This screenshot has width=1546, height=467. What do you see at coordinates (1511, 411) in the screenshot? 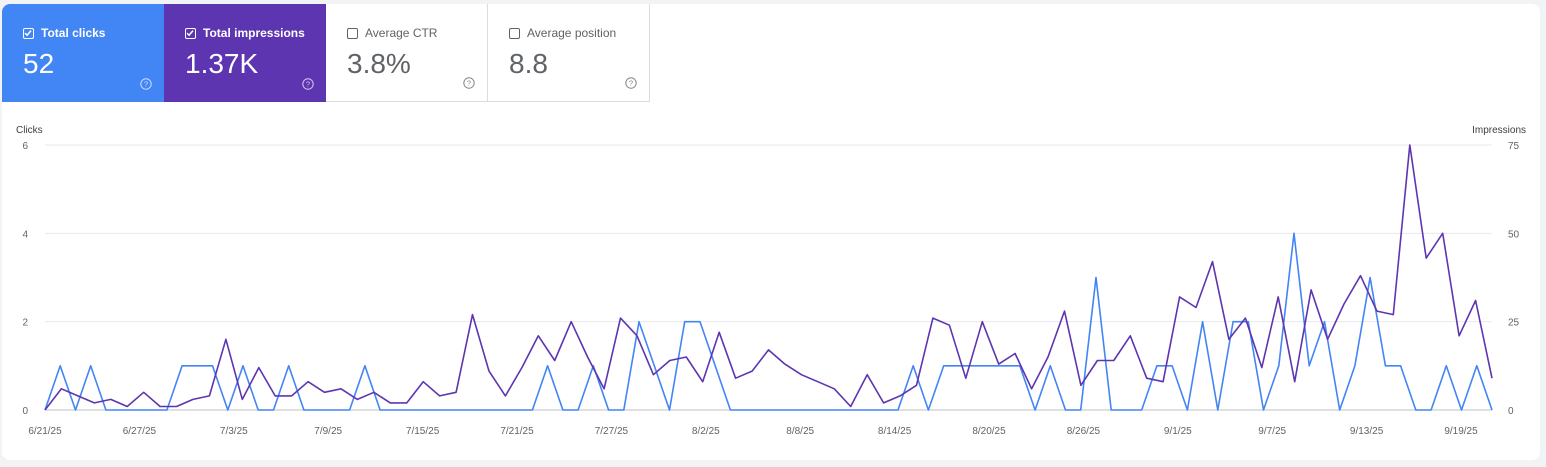
I see `right-tick-label: 0` at bounding box center [1511, 411].